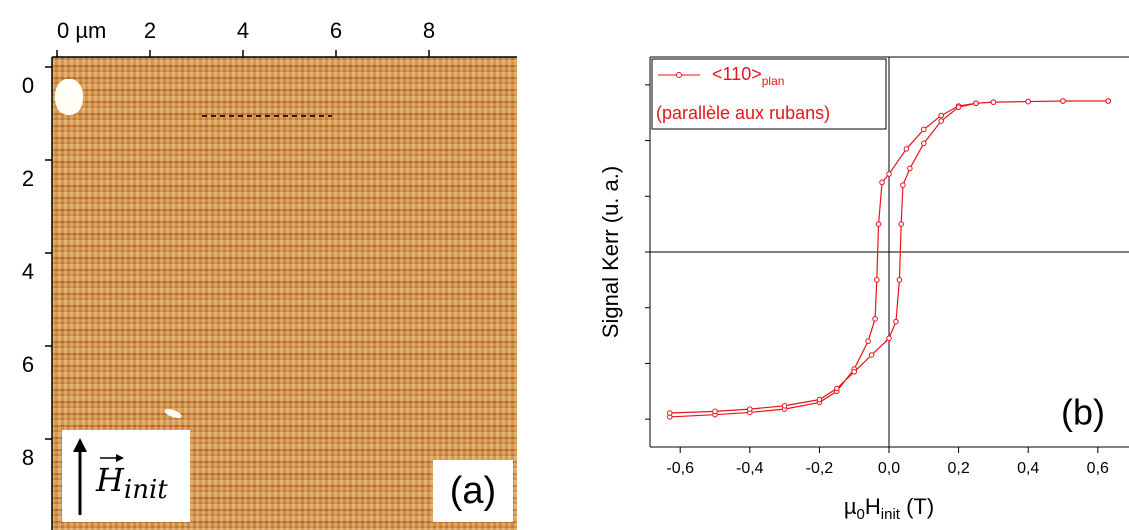 This screenshot has height=530, width=1129. I want to click on y-tick-label: 4, so click(28, 271).